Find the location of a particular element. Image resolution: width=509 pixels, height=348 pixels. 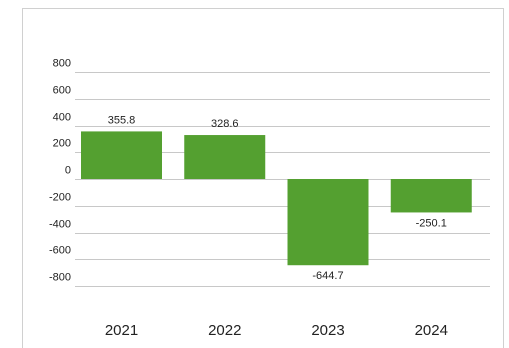

y-tick-label: 200 is located at coordinates (62, 144).